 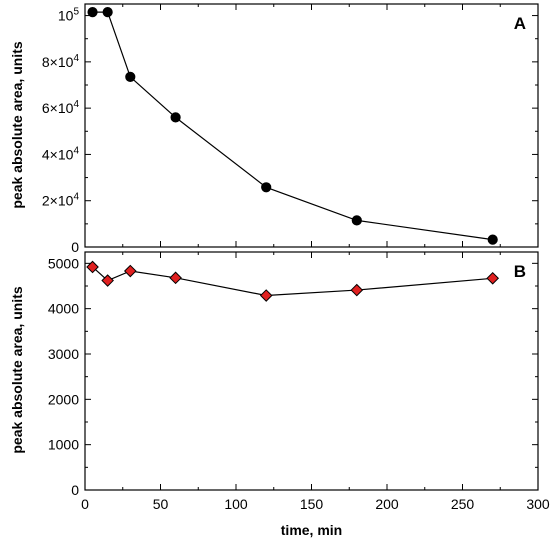 I want to click on x-tick-label: 200, so click(x=387, y=504).